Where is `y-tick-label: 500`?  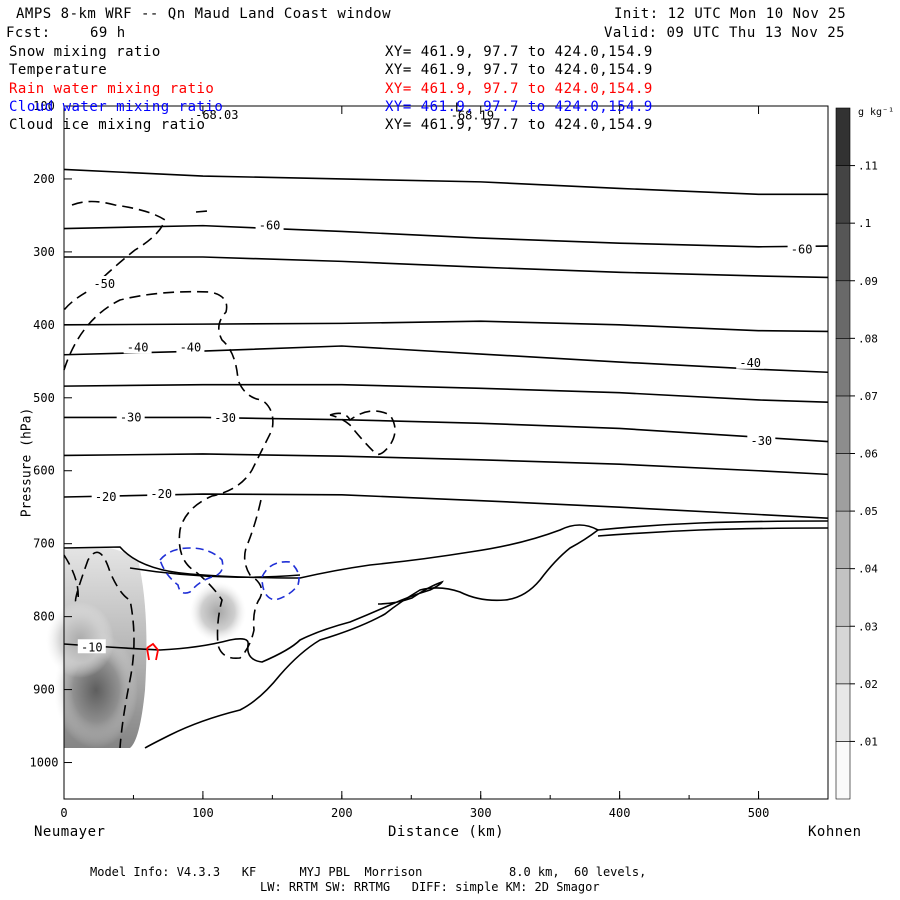 y-tick-label: 500 is located at coordinates (44, 398).